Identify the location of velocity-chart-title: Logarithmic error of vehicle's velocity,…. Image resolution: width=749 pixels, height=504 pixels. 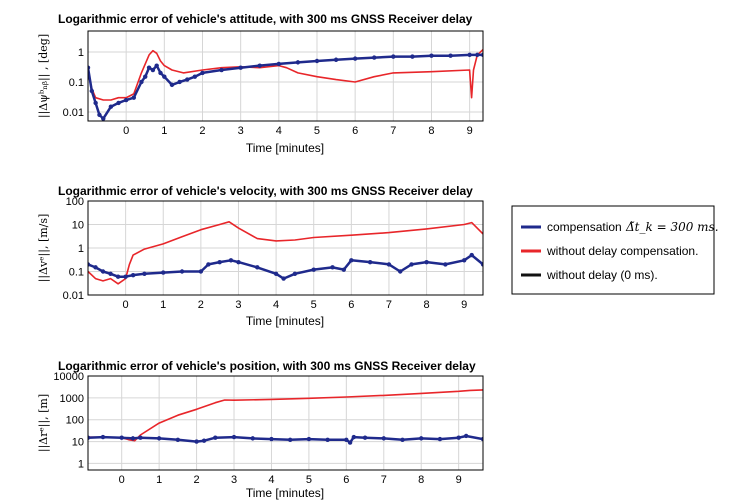
(265, 191).